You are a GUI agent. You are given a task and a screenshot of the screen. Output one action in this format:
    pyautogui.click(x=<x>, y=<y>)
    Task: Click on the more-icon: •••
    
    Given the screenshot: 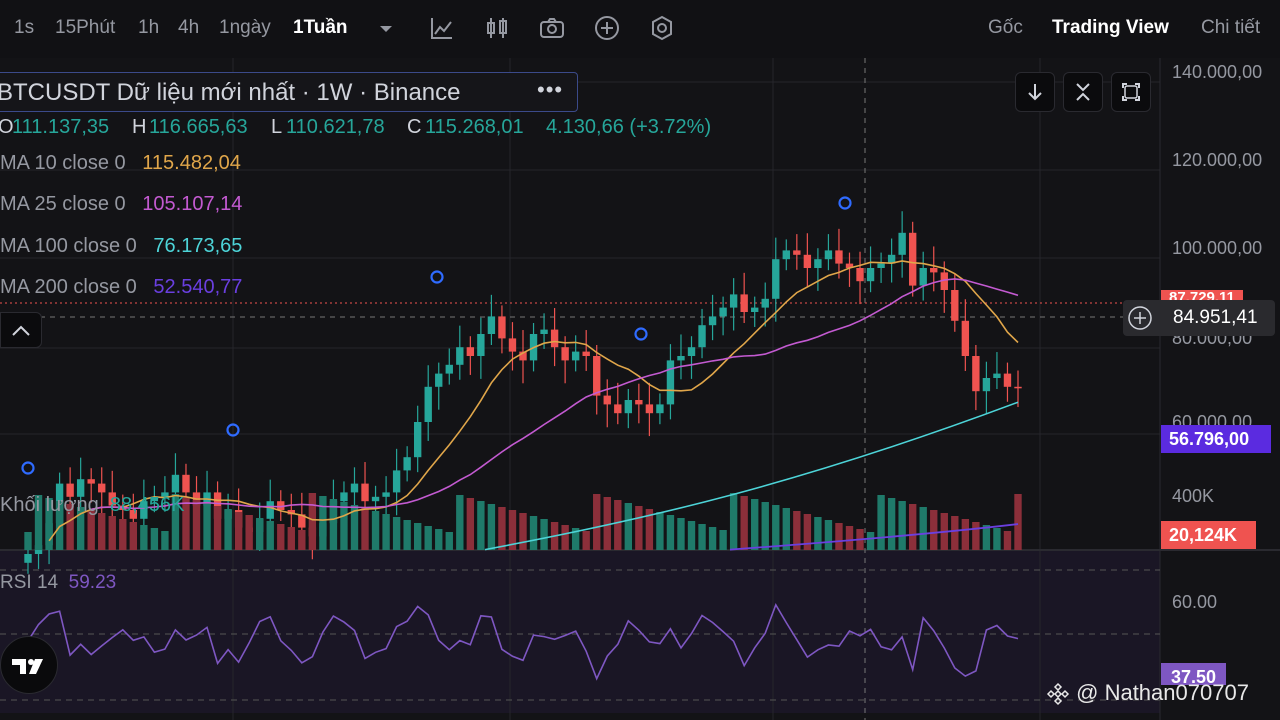 What is the action you would take?
    pyautogui.click(x=550, y=89)
    